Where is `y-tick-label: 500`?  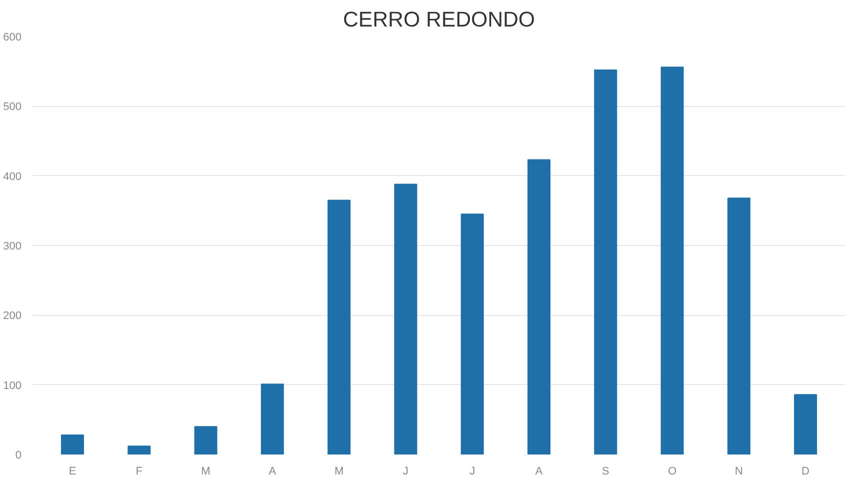 y-tick-label: 500 is located at coordinates (12, 107).